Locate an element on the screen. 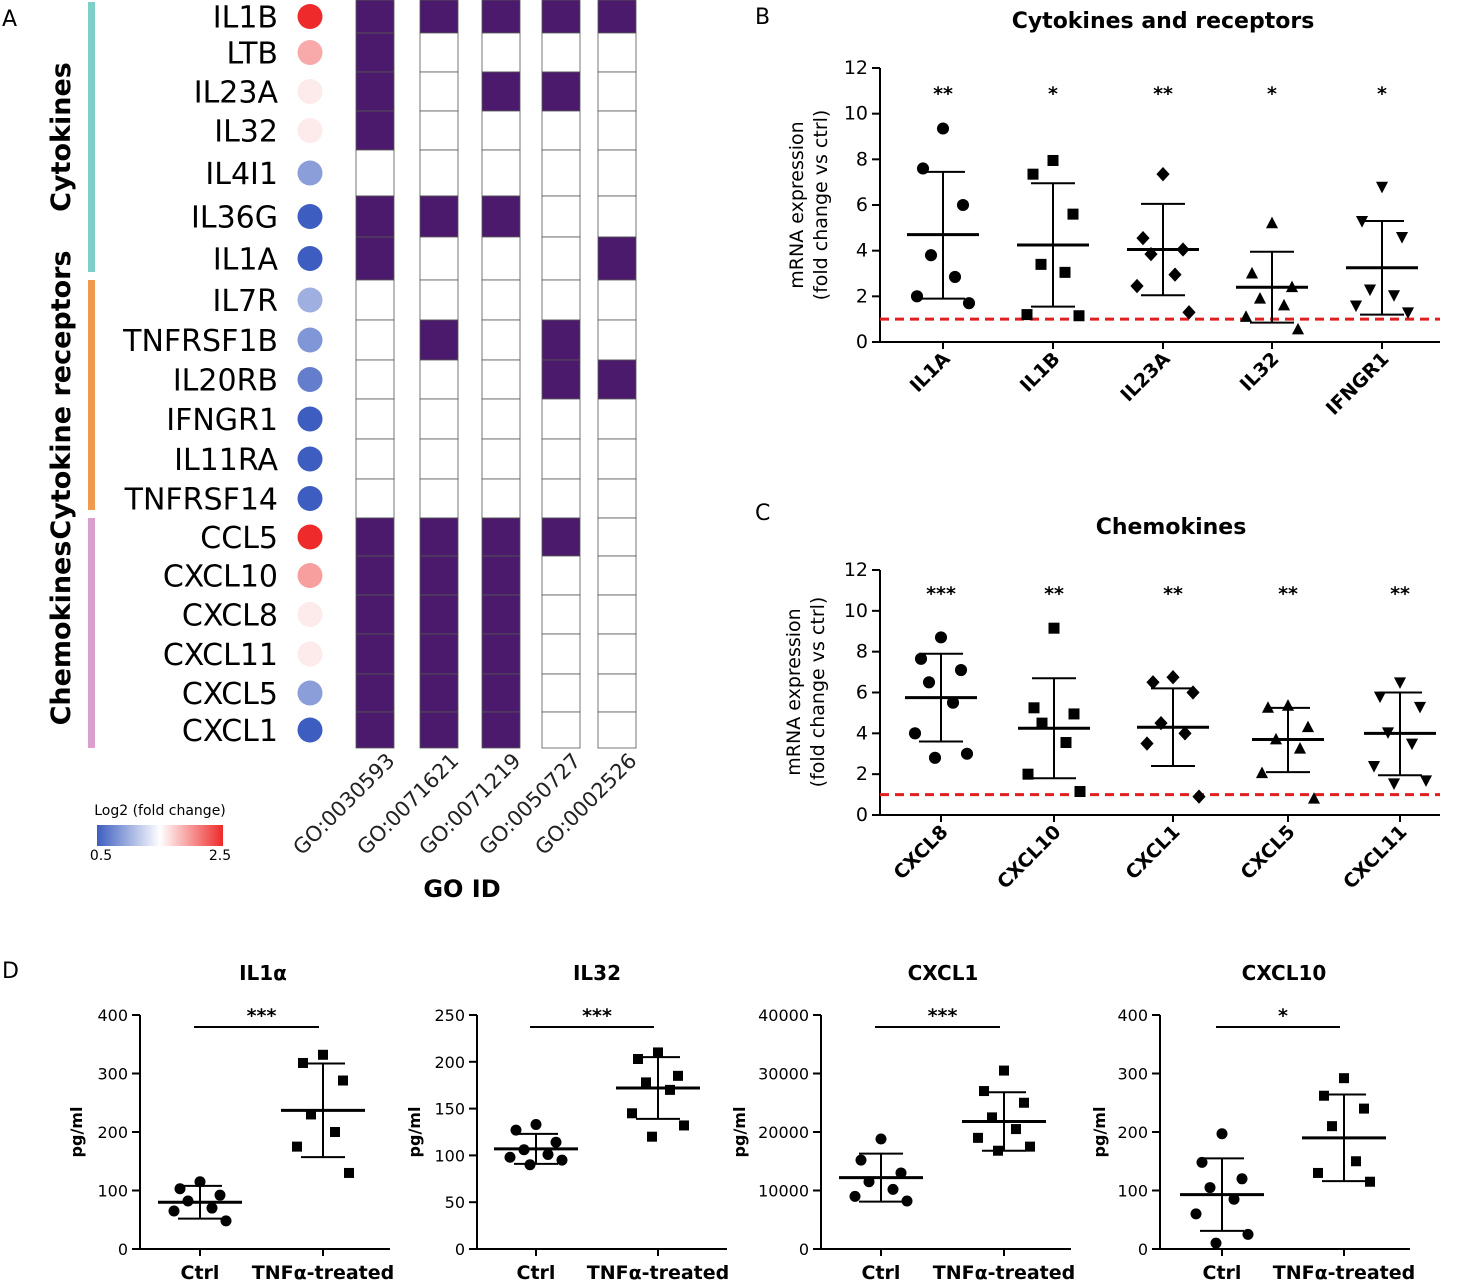  panel-label-a: A is located at coordinates (9, 19).